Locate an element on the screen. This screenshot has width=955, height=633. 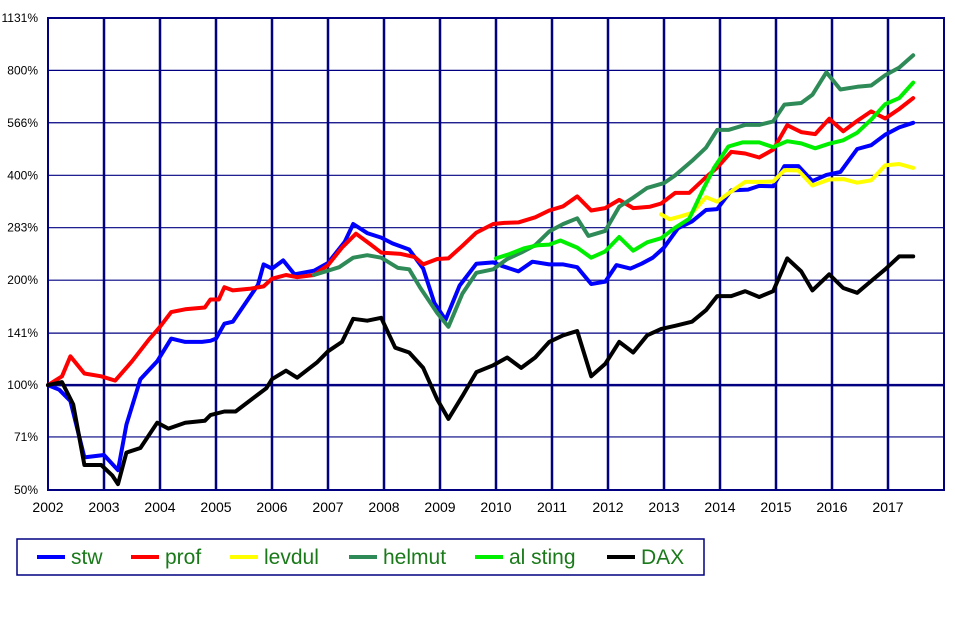
y-tick-label: 800% is located at coordinates (22, 70).